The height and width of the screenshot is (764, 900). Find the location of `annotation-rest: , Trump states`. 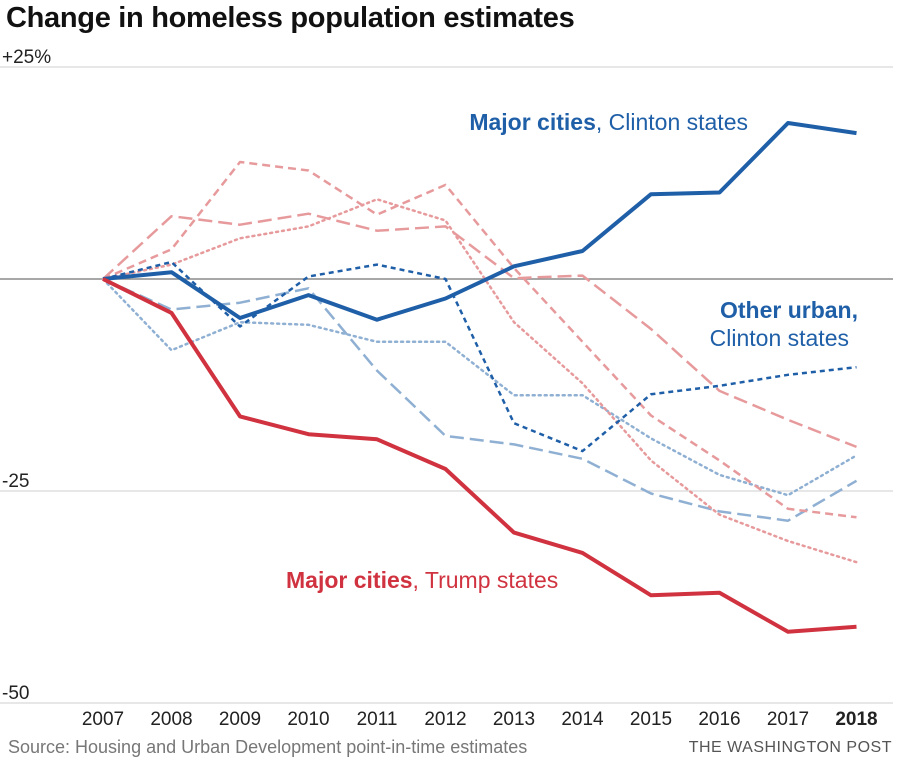

annotation-rest: , Trump states is located at coordinates (486, 580).